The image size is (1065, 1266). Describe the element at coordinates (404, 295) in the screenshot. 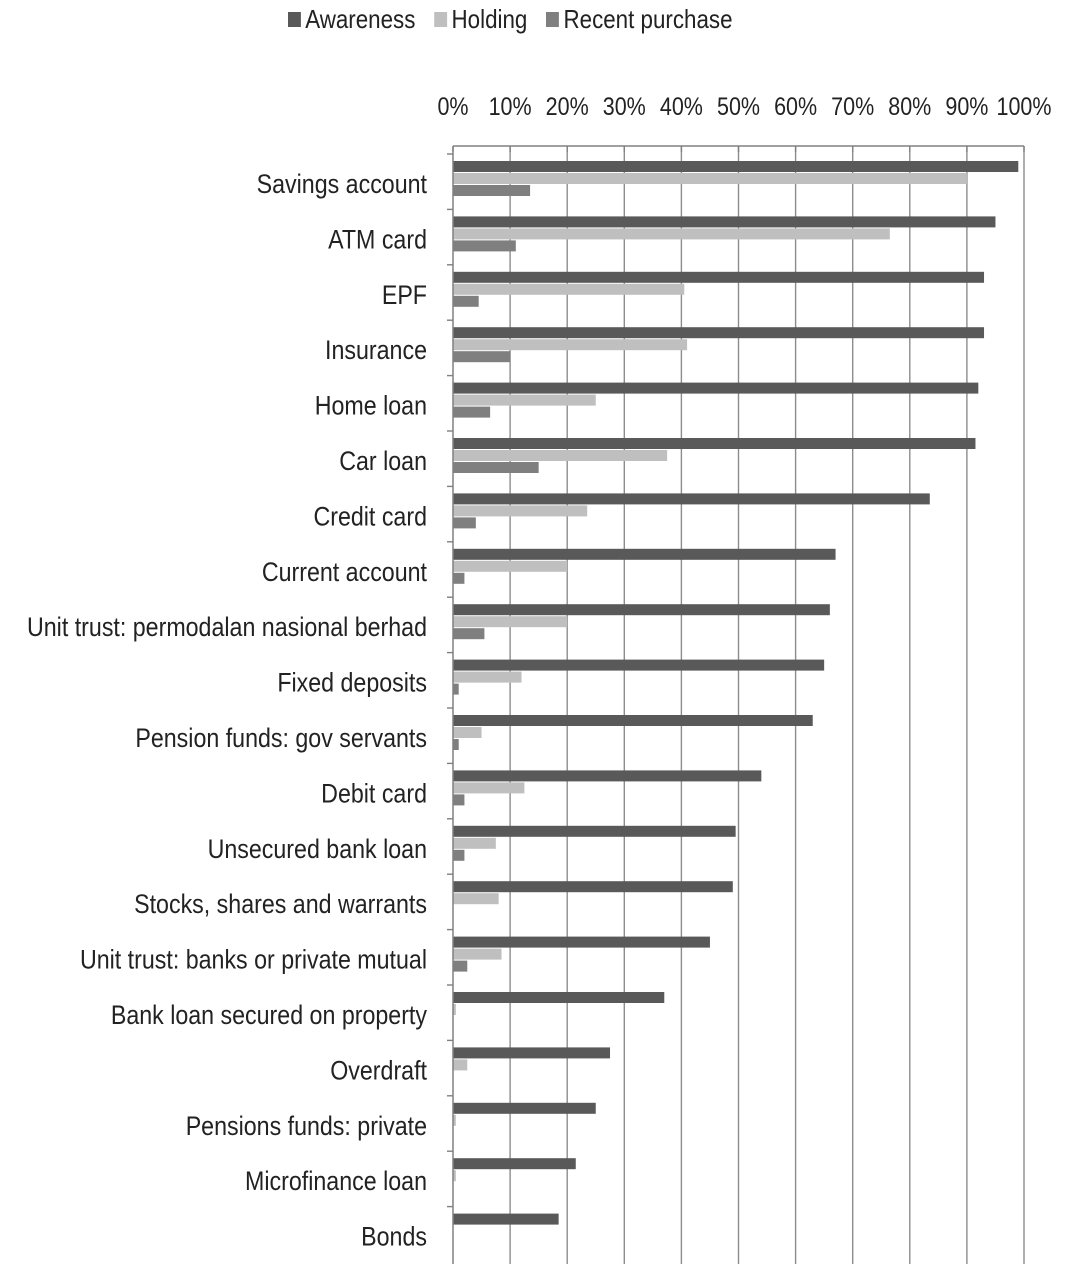

I see `category-label: EPF` at that location.